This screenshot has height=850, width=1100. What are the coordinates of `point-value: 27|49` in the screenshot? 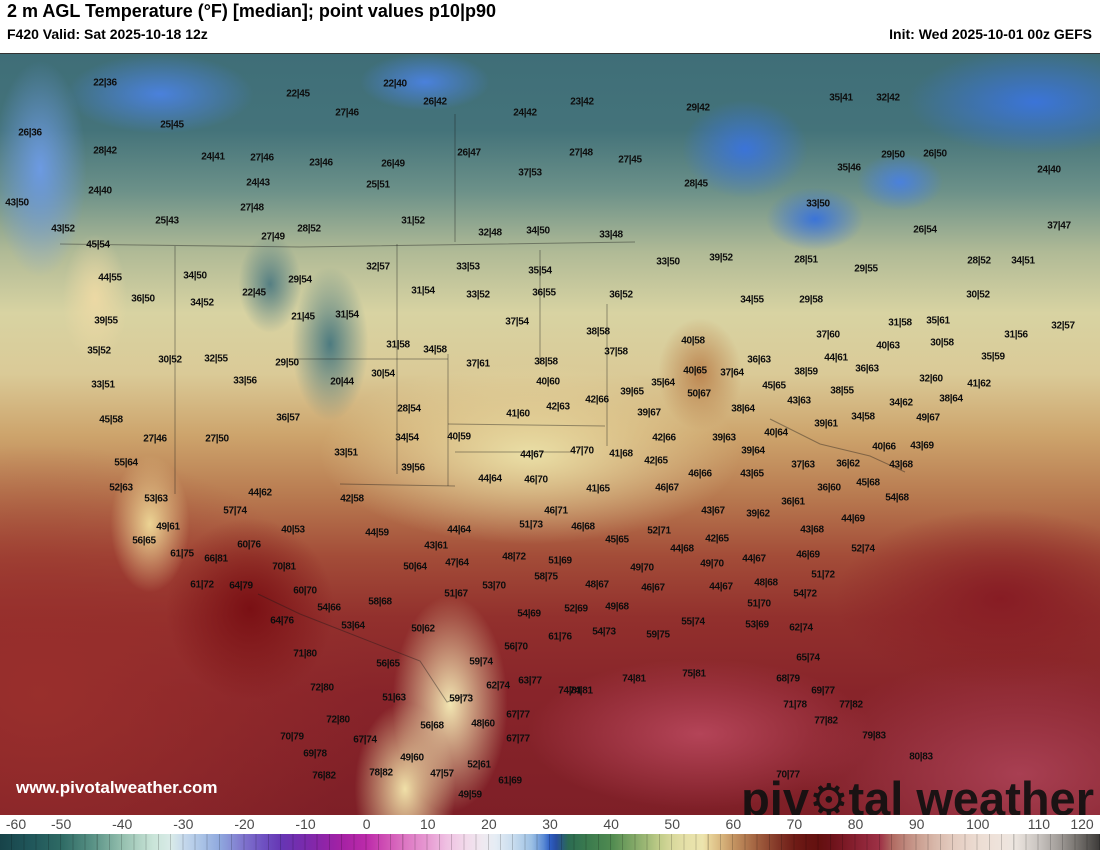 It's located at (273, 237).